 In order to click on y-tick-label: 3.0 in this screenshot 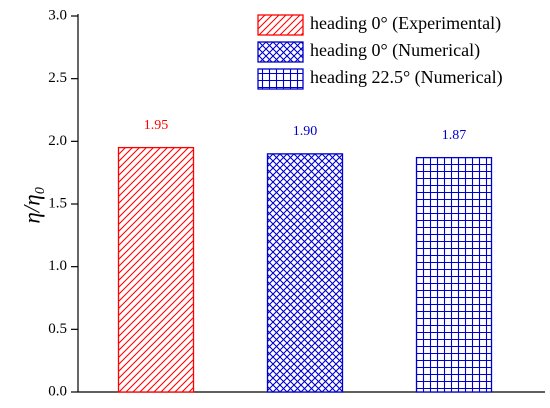, I will do `click(57, 15)`.